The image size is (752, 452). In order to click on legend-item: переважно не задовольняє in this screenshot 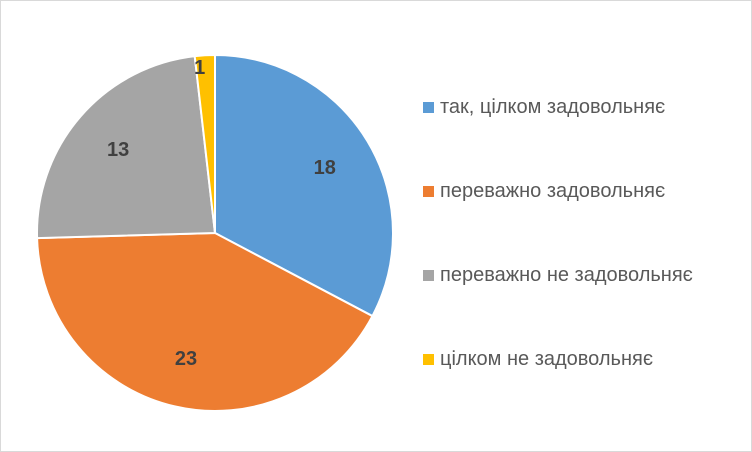, I will do `click(558, 275)`.